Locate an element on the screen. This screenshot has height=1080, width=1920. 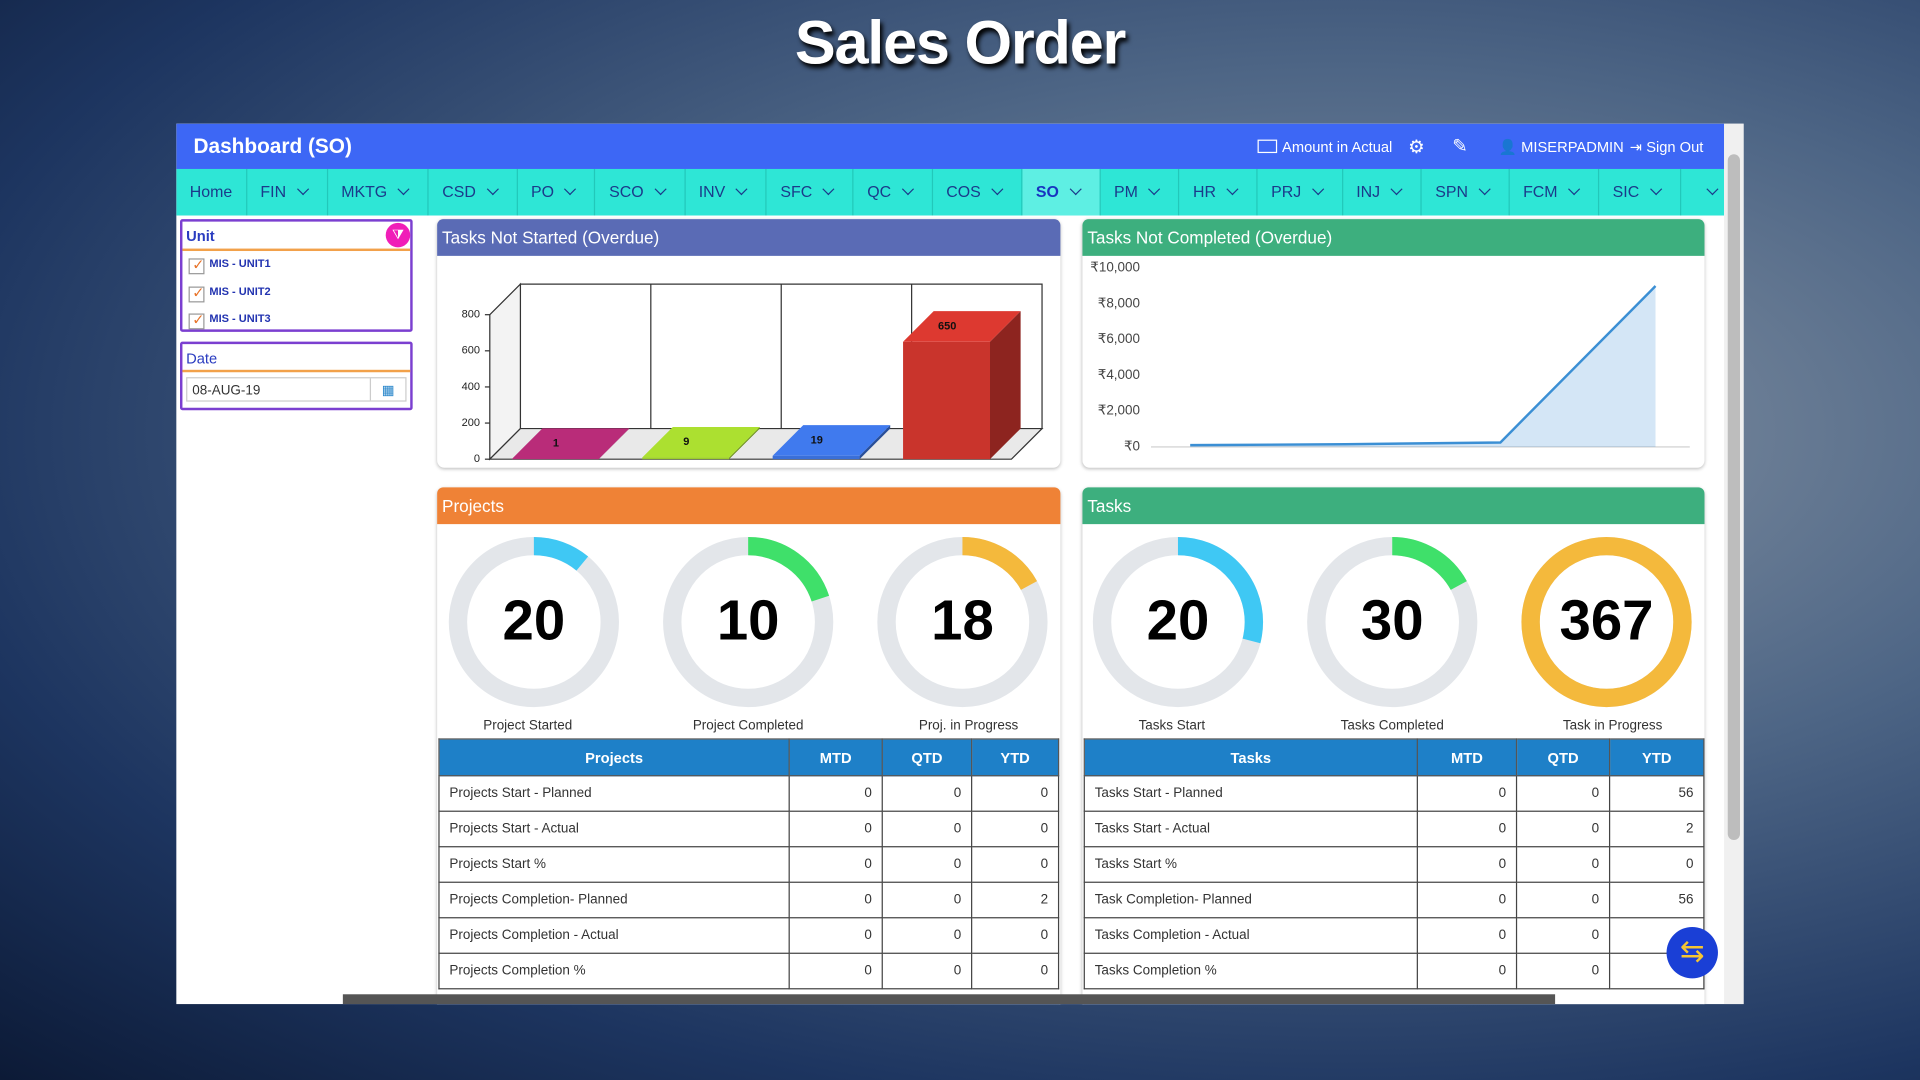
nav-item: PRJ is located at coordinates (1300, 192).